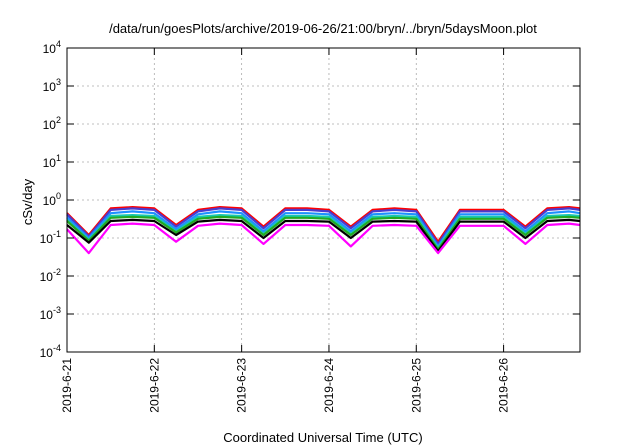  Describe the element at coordinates (504, 385) in the screenshot. I see `x-tick-label: 2019-6-26` at that location.